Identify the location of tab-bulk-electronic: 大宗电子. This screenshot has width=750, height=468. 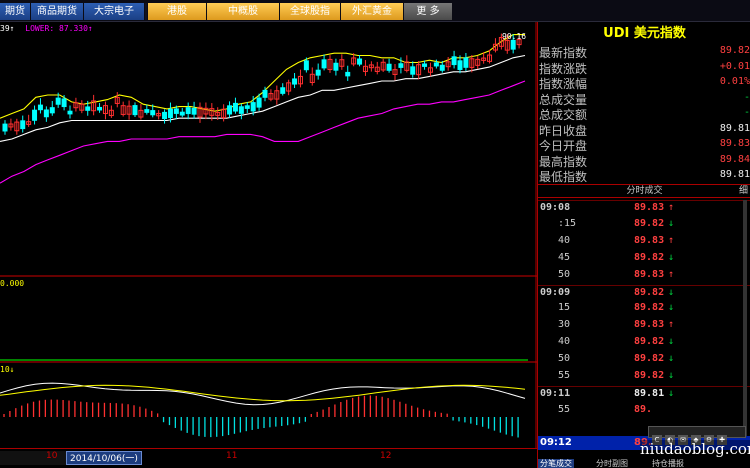
(114, 11).